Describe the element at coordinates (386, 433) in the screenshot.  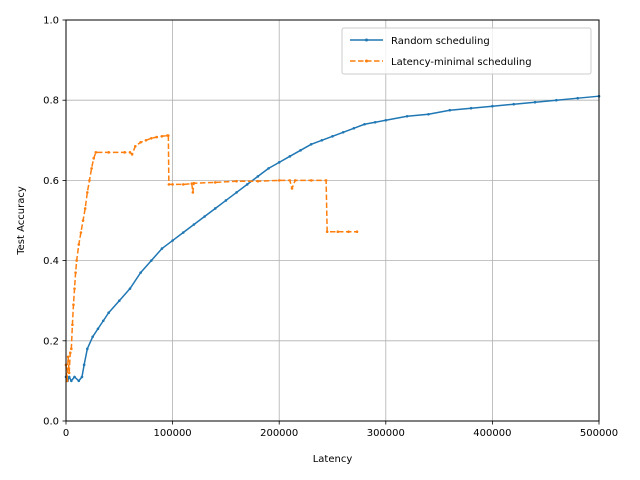
I see `x-tick-label: 300000` at that location.